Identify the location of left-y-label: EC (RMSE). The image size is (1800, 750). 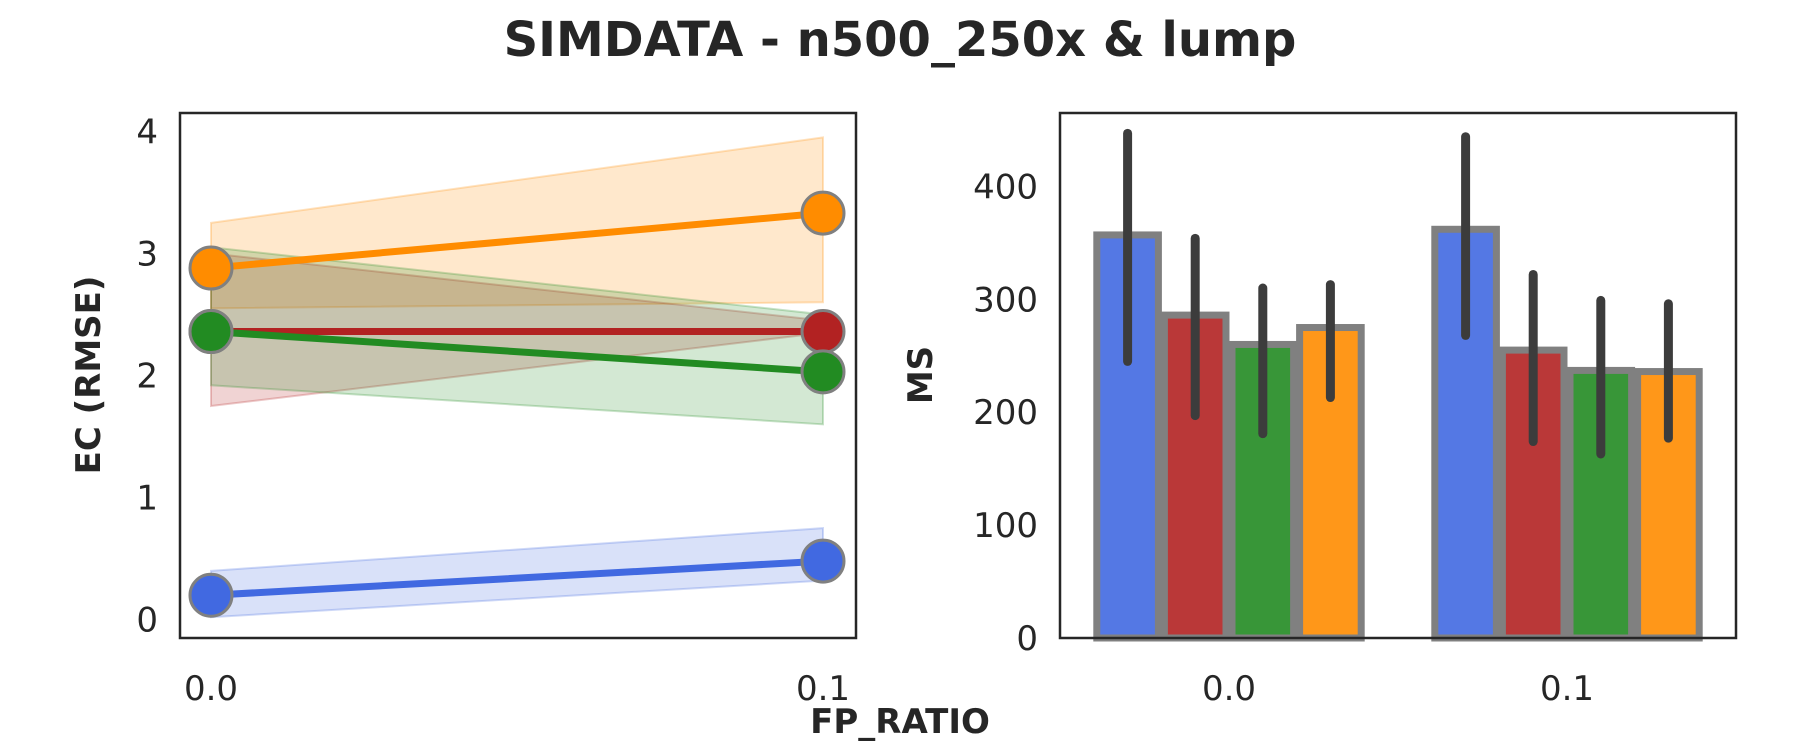
(89, 375).